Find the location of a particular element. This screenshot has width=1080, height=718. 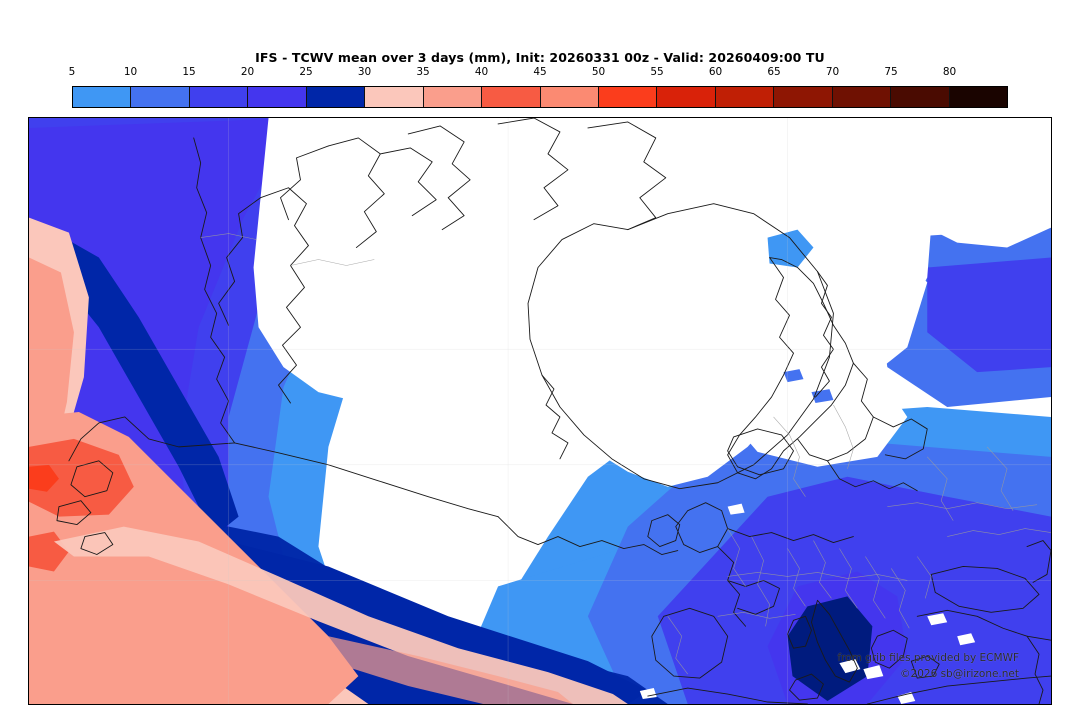

colorbar-tick-60: 60 is located at coordinates (715, 72).